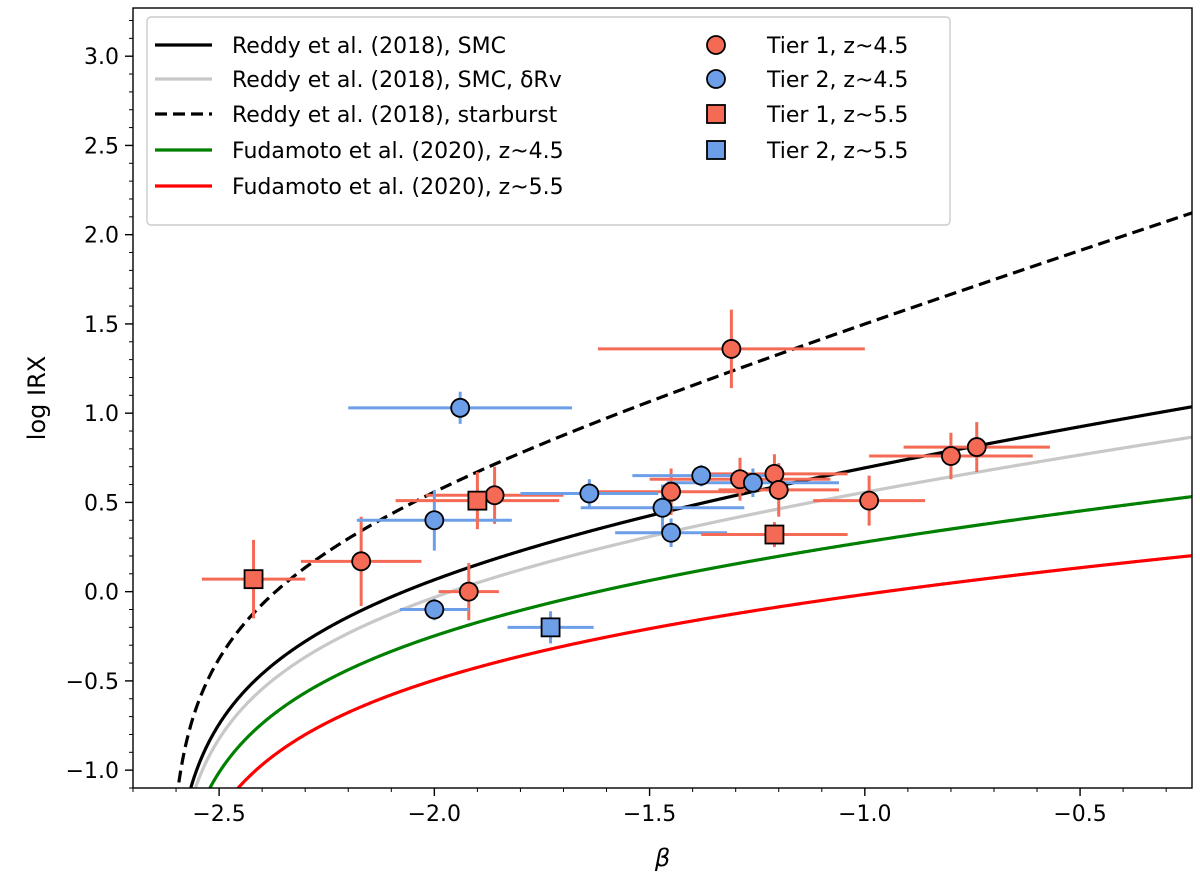  What do you see at coordinates (101, 57) in the screenshot?
I see `y-tick-label: 3.0` at bounding box center [101, 57].